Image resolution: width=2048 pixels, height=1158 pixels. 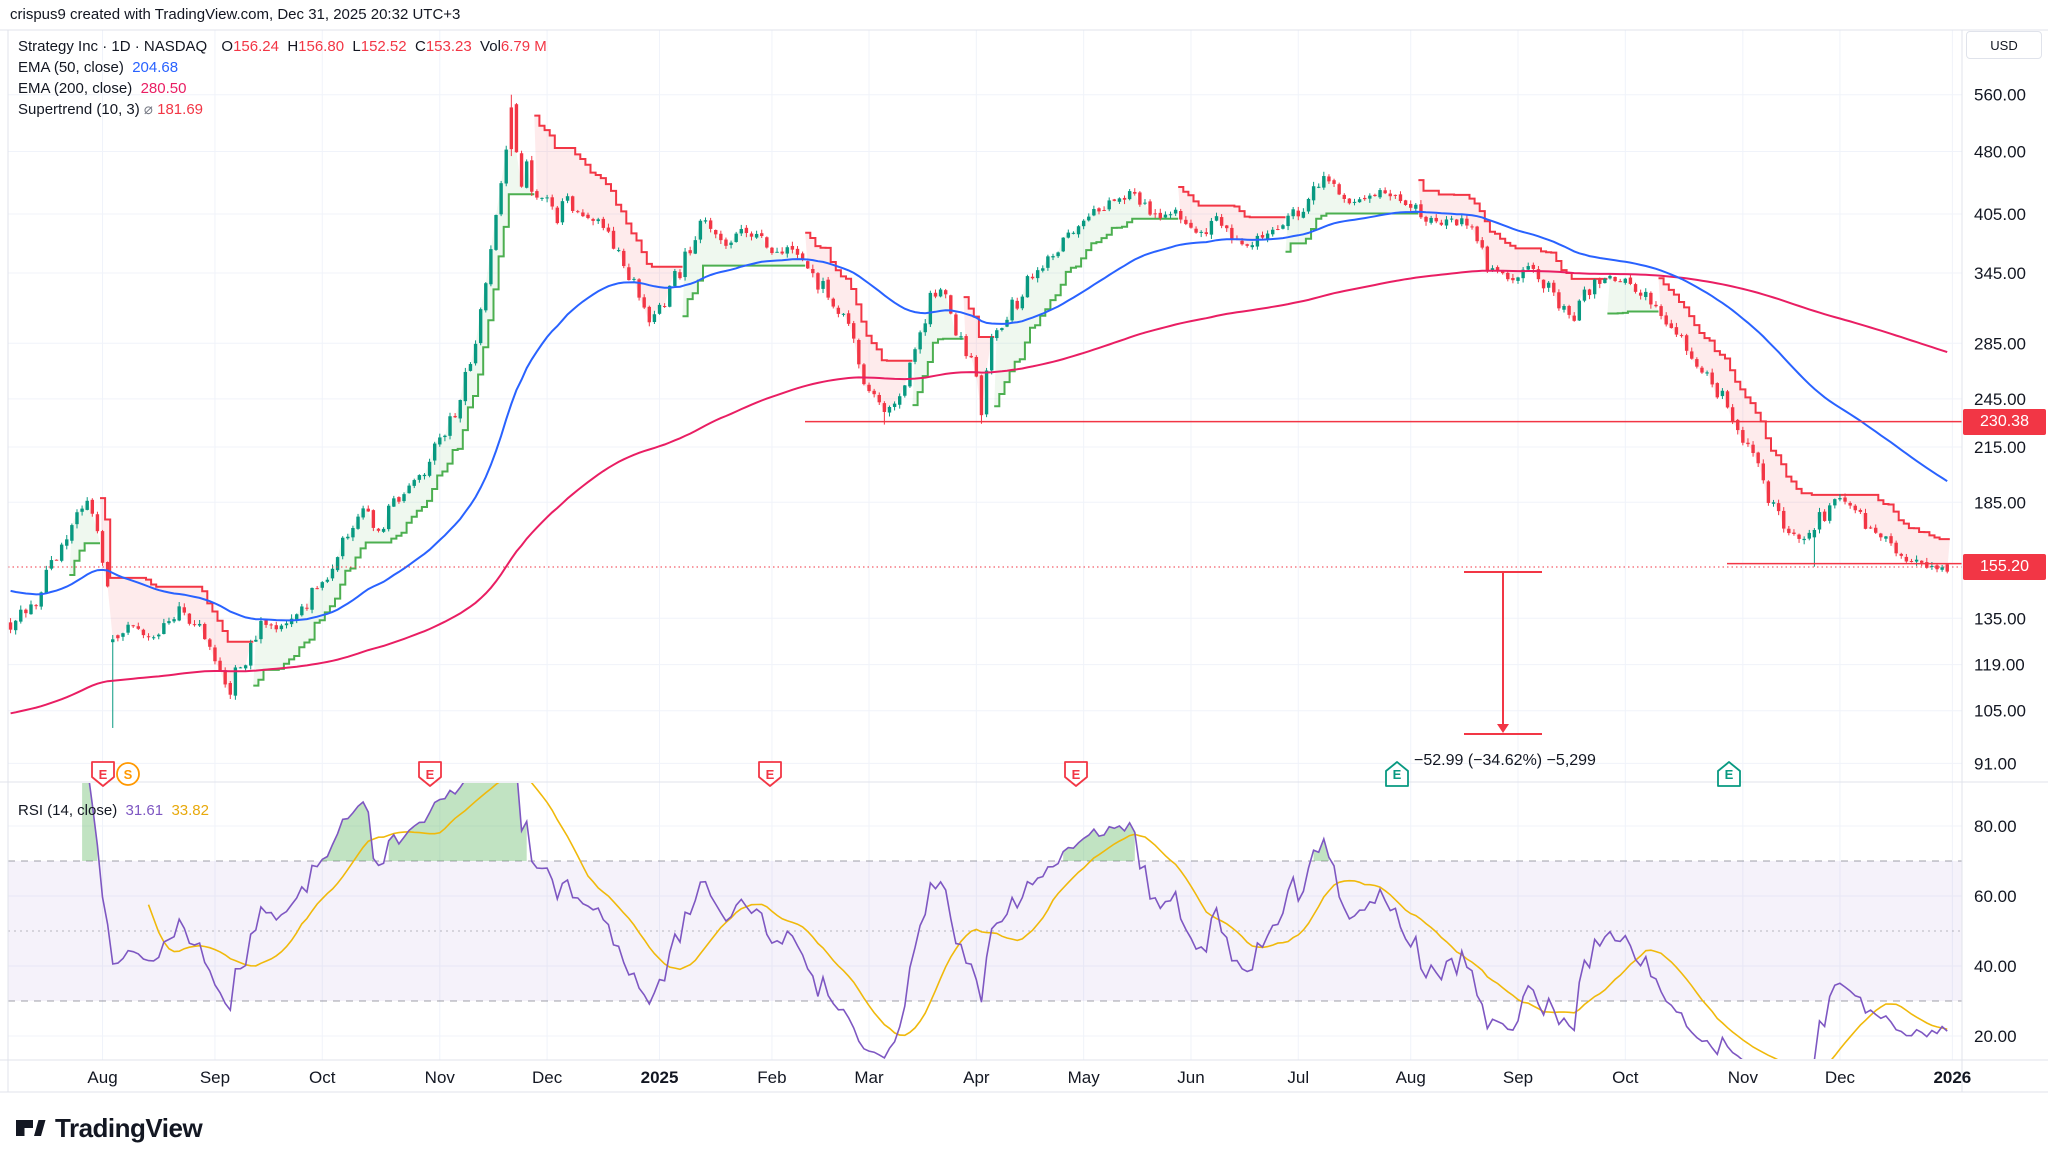 What do you see at coordinates (2000, 618) in the screenshot?
I see `price-tick-label: 135.00` at bounding box center [2000, 618].